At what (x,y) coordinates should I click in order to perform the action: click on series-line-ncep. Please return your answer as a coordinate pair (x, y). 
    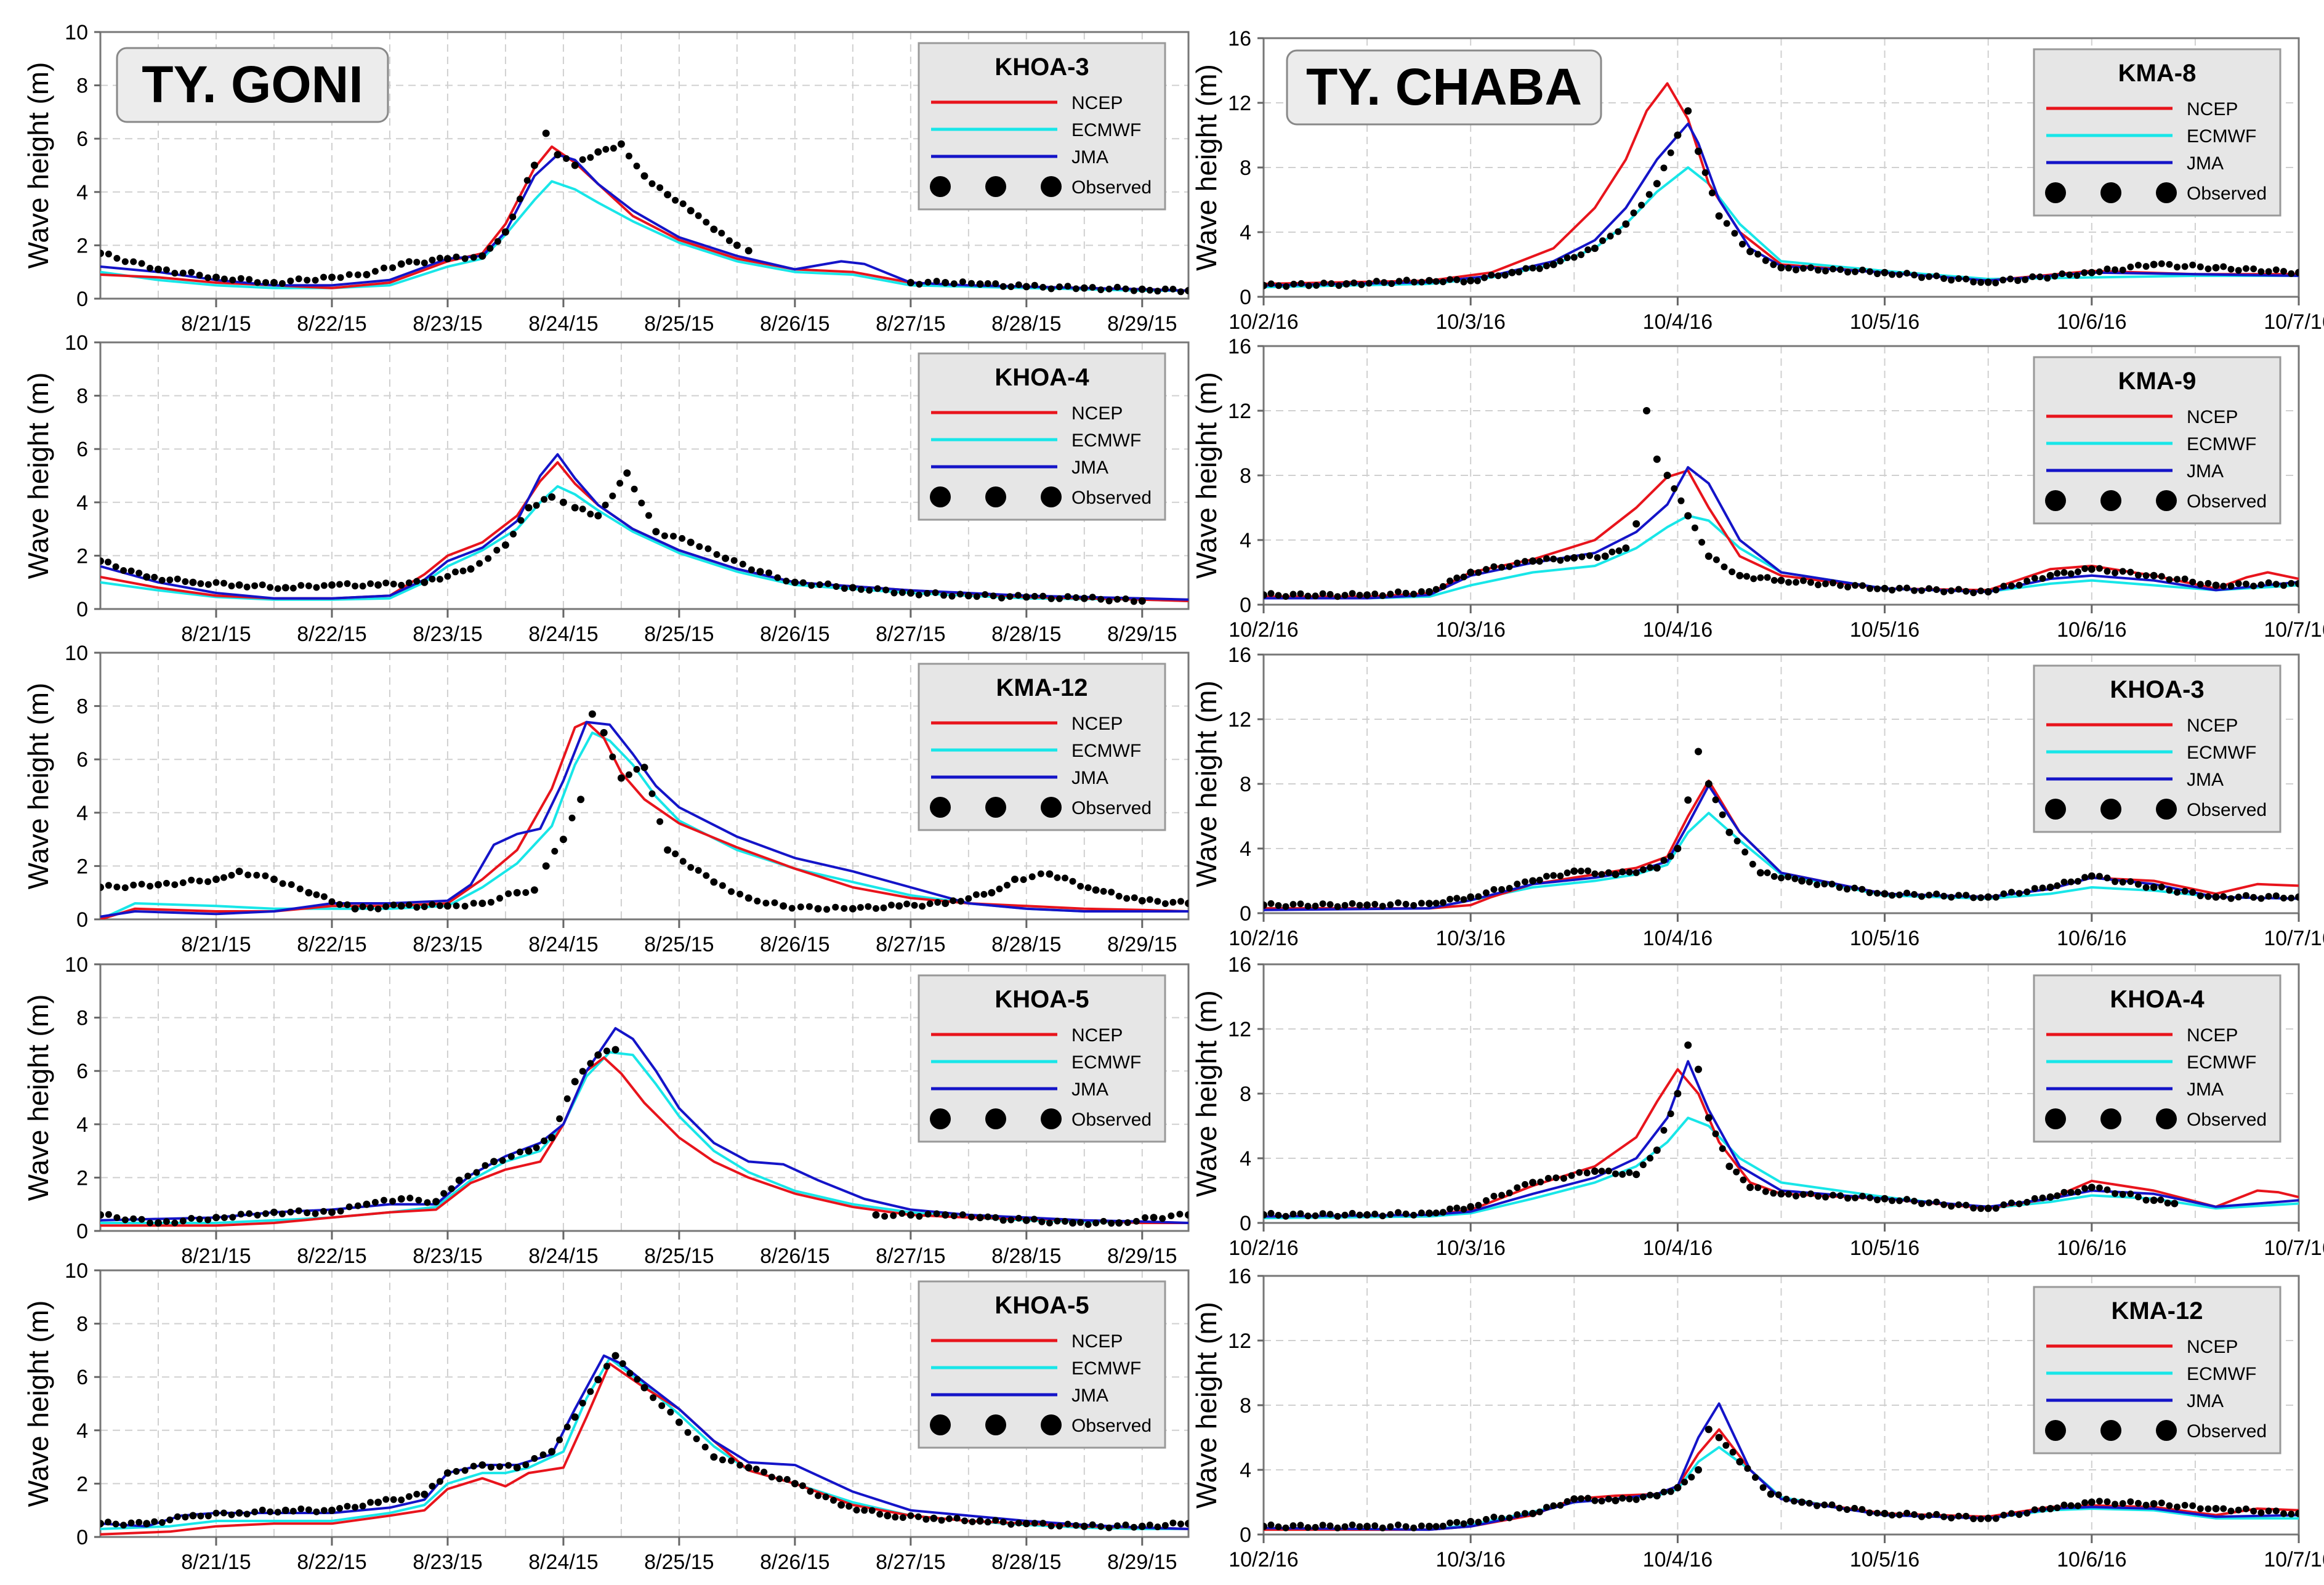
    Looking at the image, I should click on (1781, 845).